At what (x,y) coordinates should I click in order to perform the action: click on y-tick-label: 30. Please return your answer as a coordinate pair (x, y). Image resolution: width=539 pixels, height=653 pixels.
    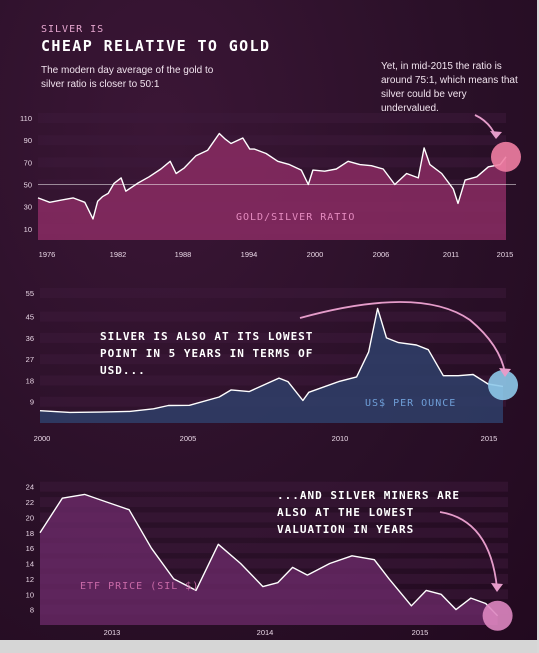
    Looking at the image, I should click on (28, 207).